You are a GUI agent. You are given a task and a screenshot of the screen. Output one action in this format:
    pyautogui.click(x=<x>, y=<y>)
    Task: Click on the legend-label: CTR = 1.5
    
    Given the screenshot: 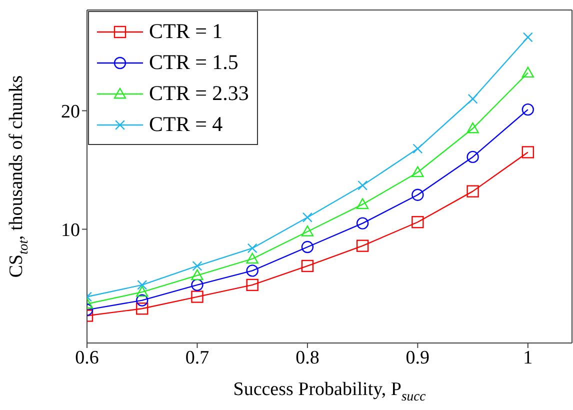 What is the action you would take?
    pyautogui.click(x=193, y=62)
    